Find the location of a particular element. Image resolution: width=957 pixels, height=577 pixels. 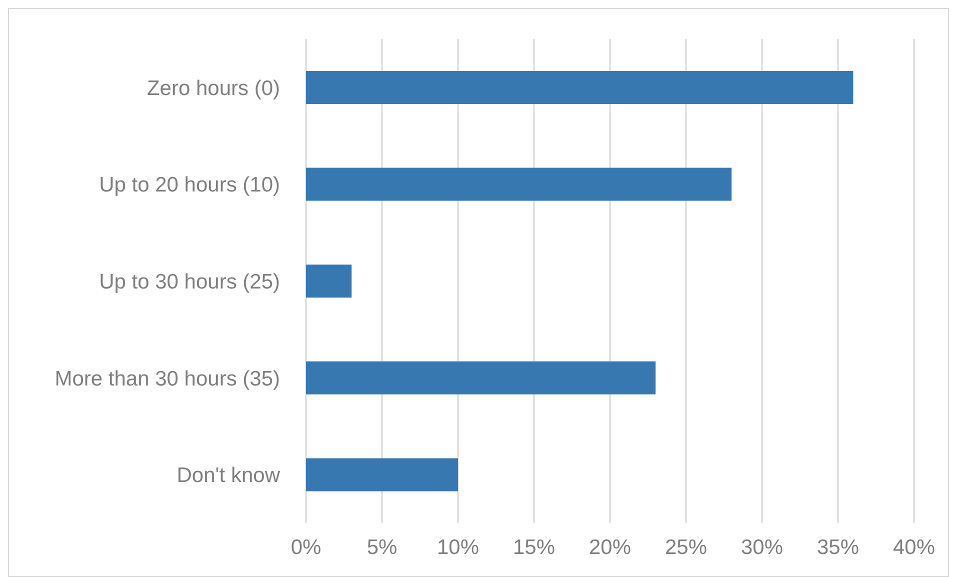

y-tick-label: Zero hours (0) is located at coordinates (213, 88).